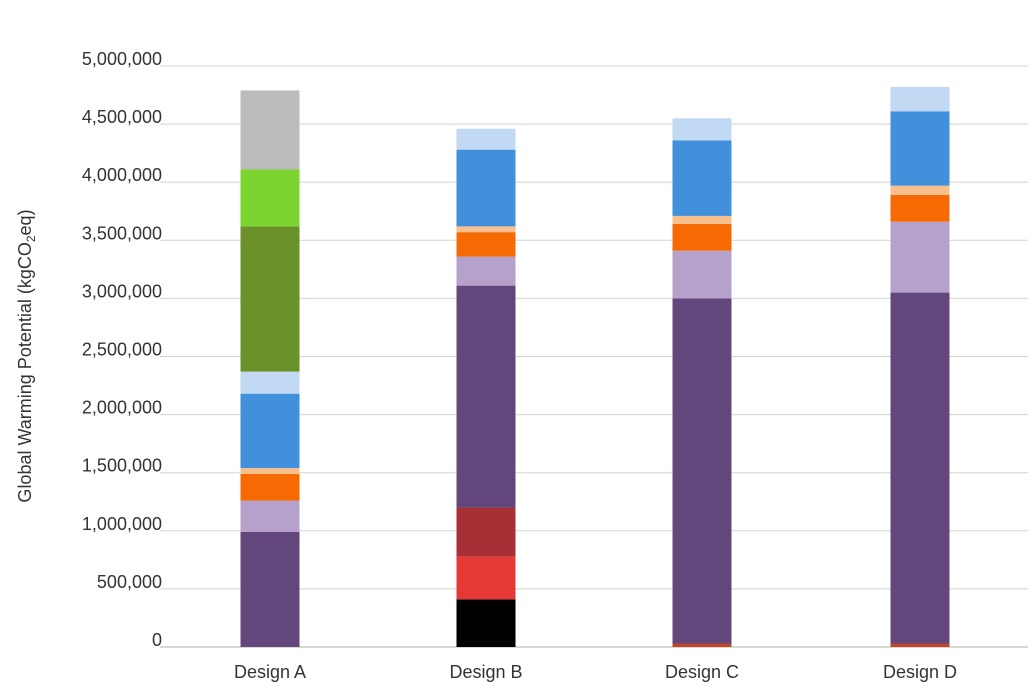 The height and width of the screenshot is (686, 1028). Describe the element at coordinates (25, 222) in the screenshot. I see `y-axis-title-tail: eq)` at that location.